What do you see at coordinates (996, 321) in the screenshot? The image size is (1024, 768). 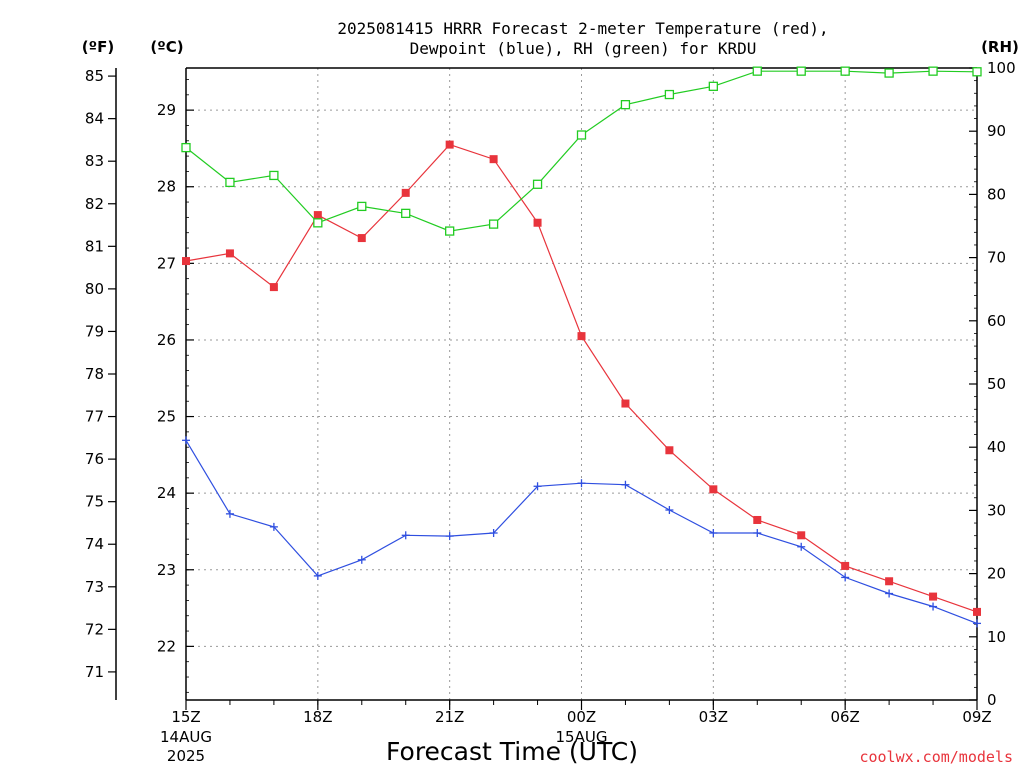 I see `rh-tick-label: 60` at bounding box center [996, 321].